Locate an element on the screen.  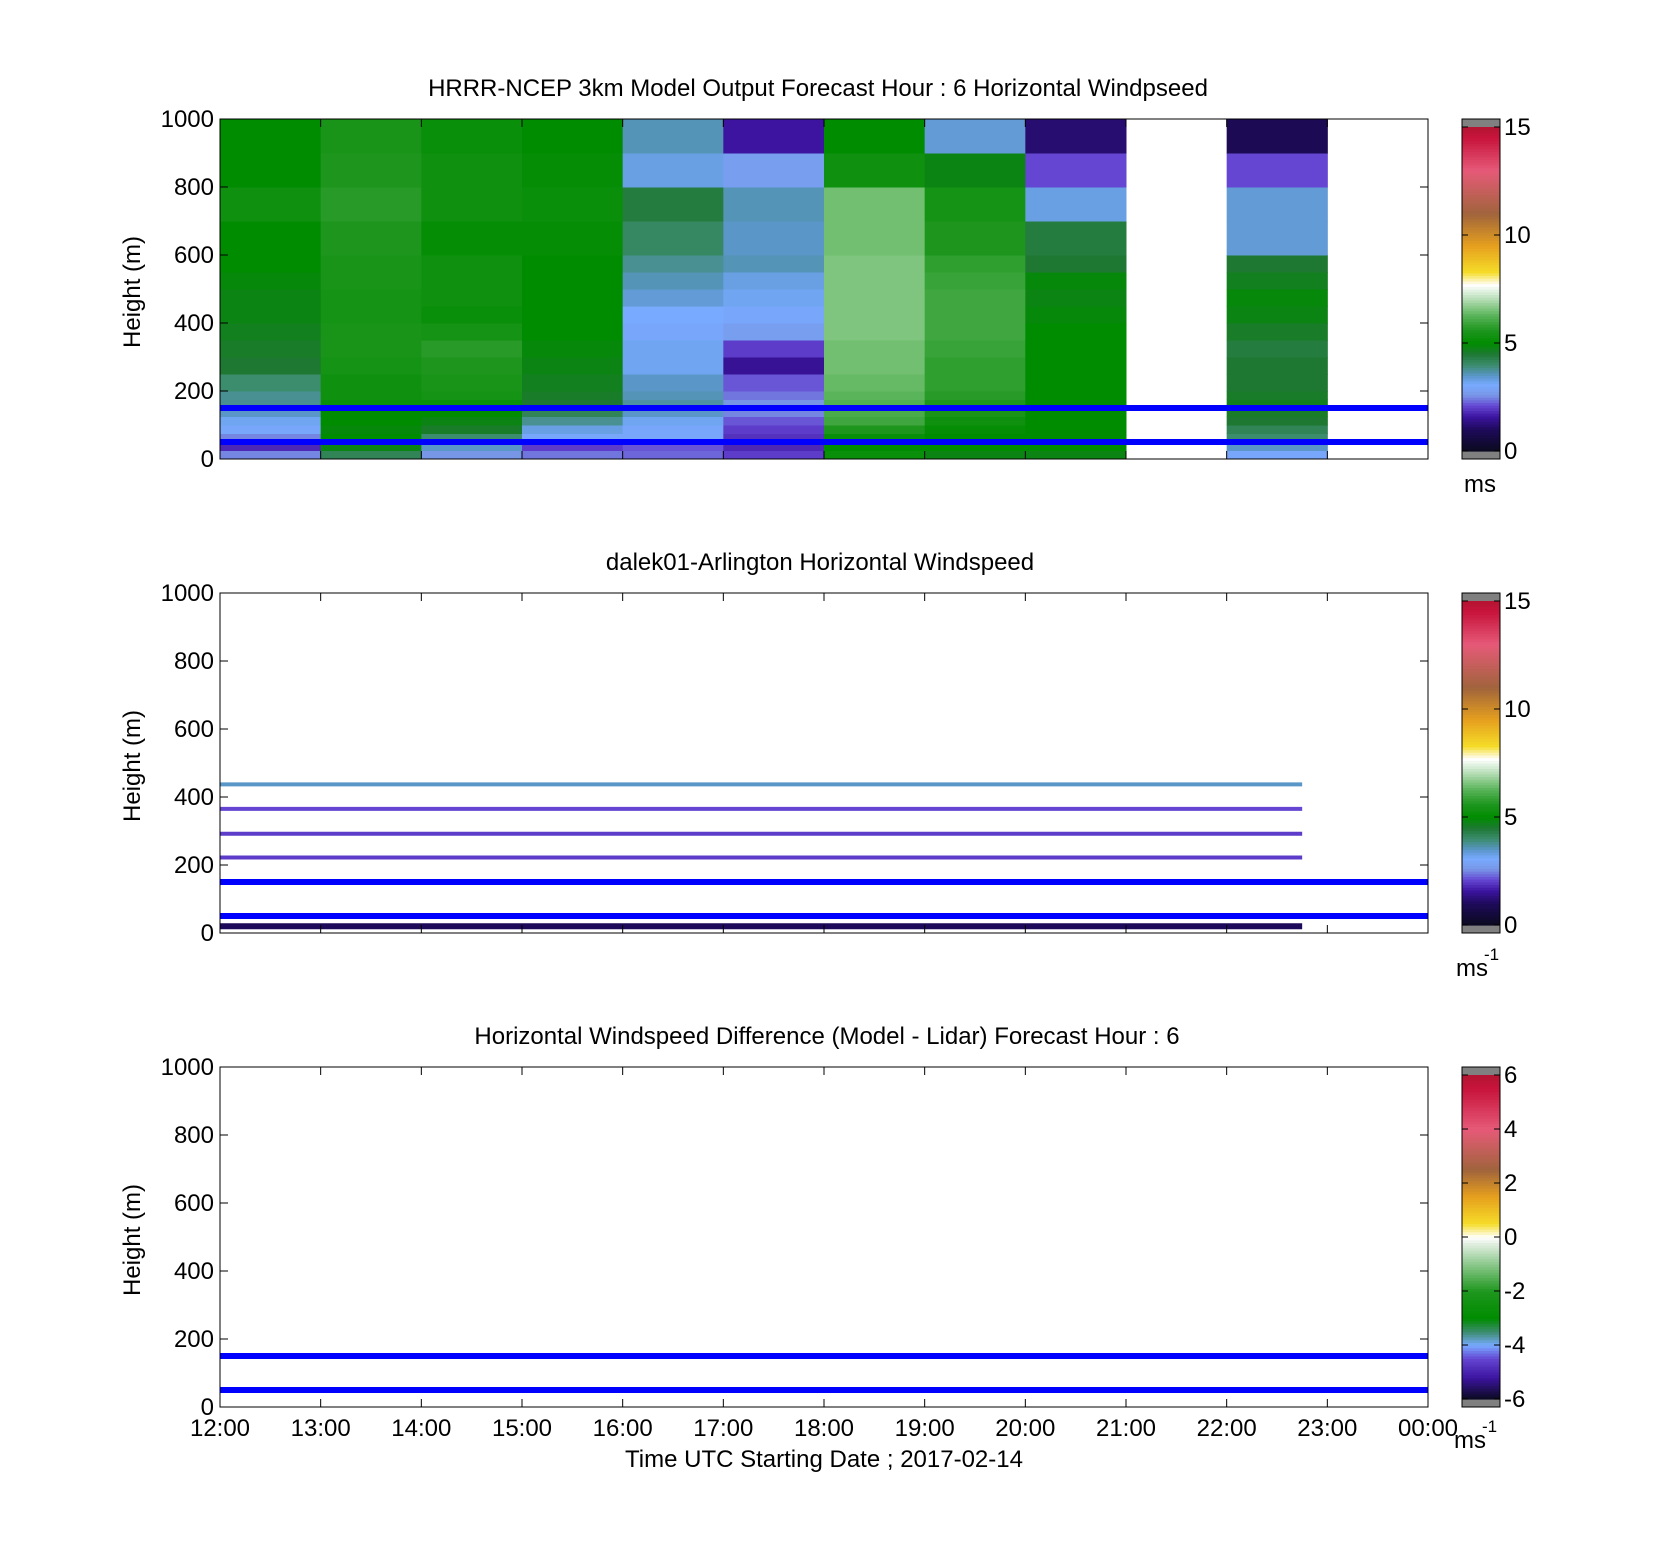
x-tick-label: 23:00 is located at coordinates (1327, 1428).